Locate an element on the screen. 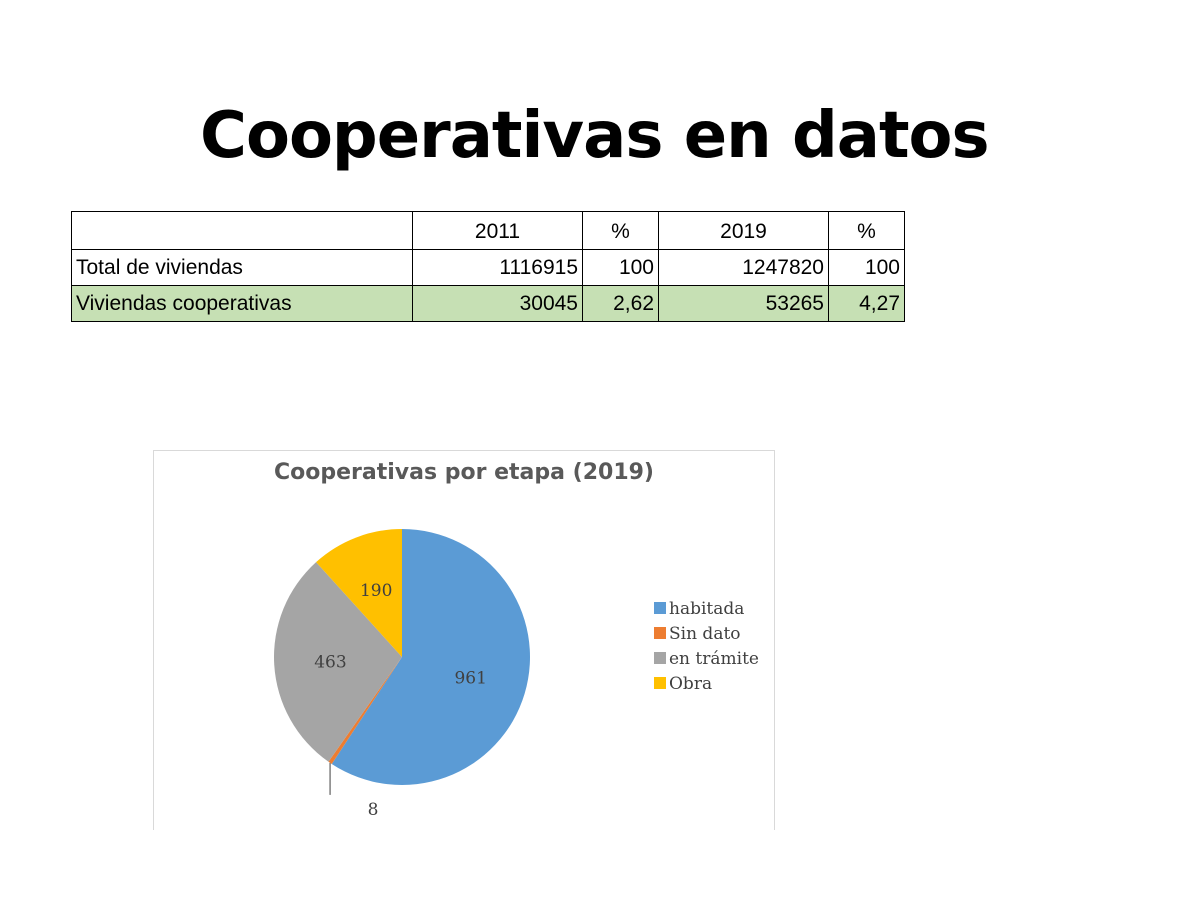  legend-swatch-sin-dato is located at coordinates (660, 633).